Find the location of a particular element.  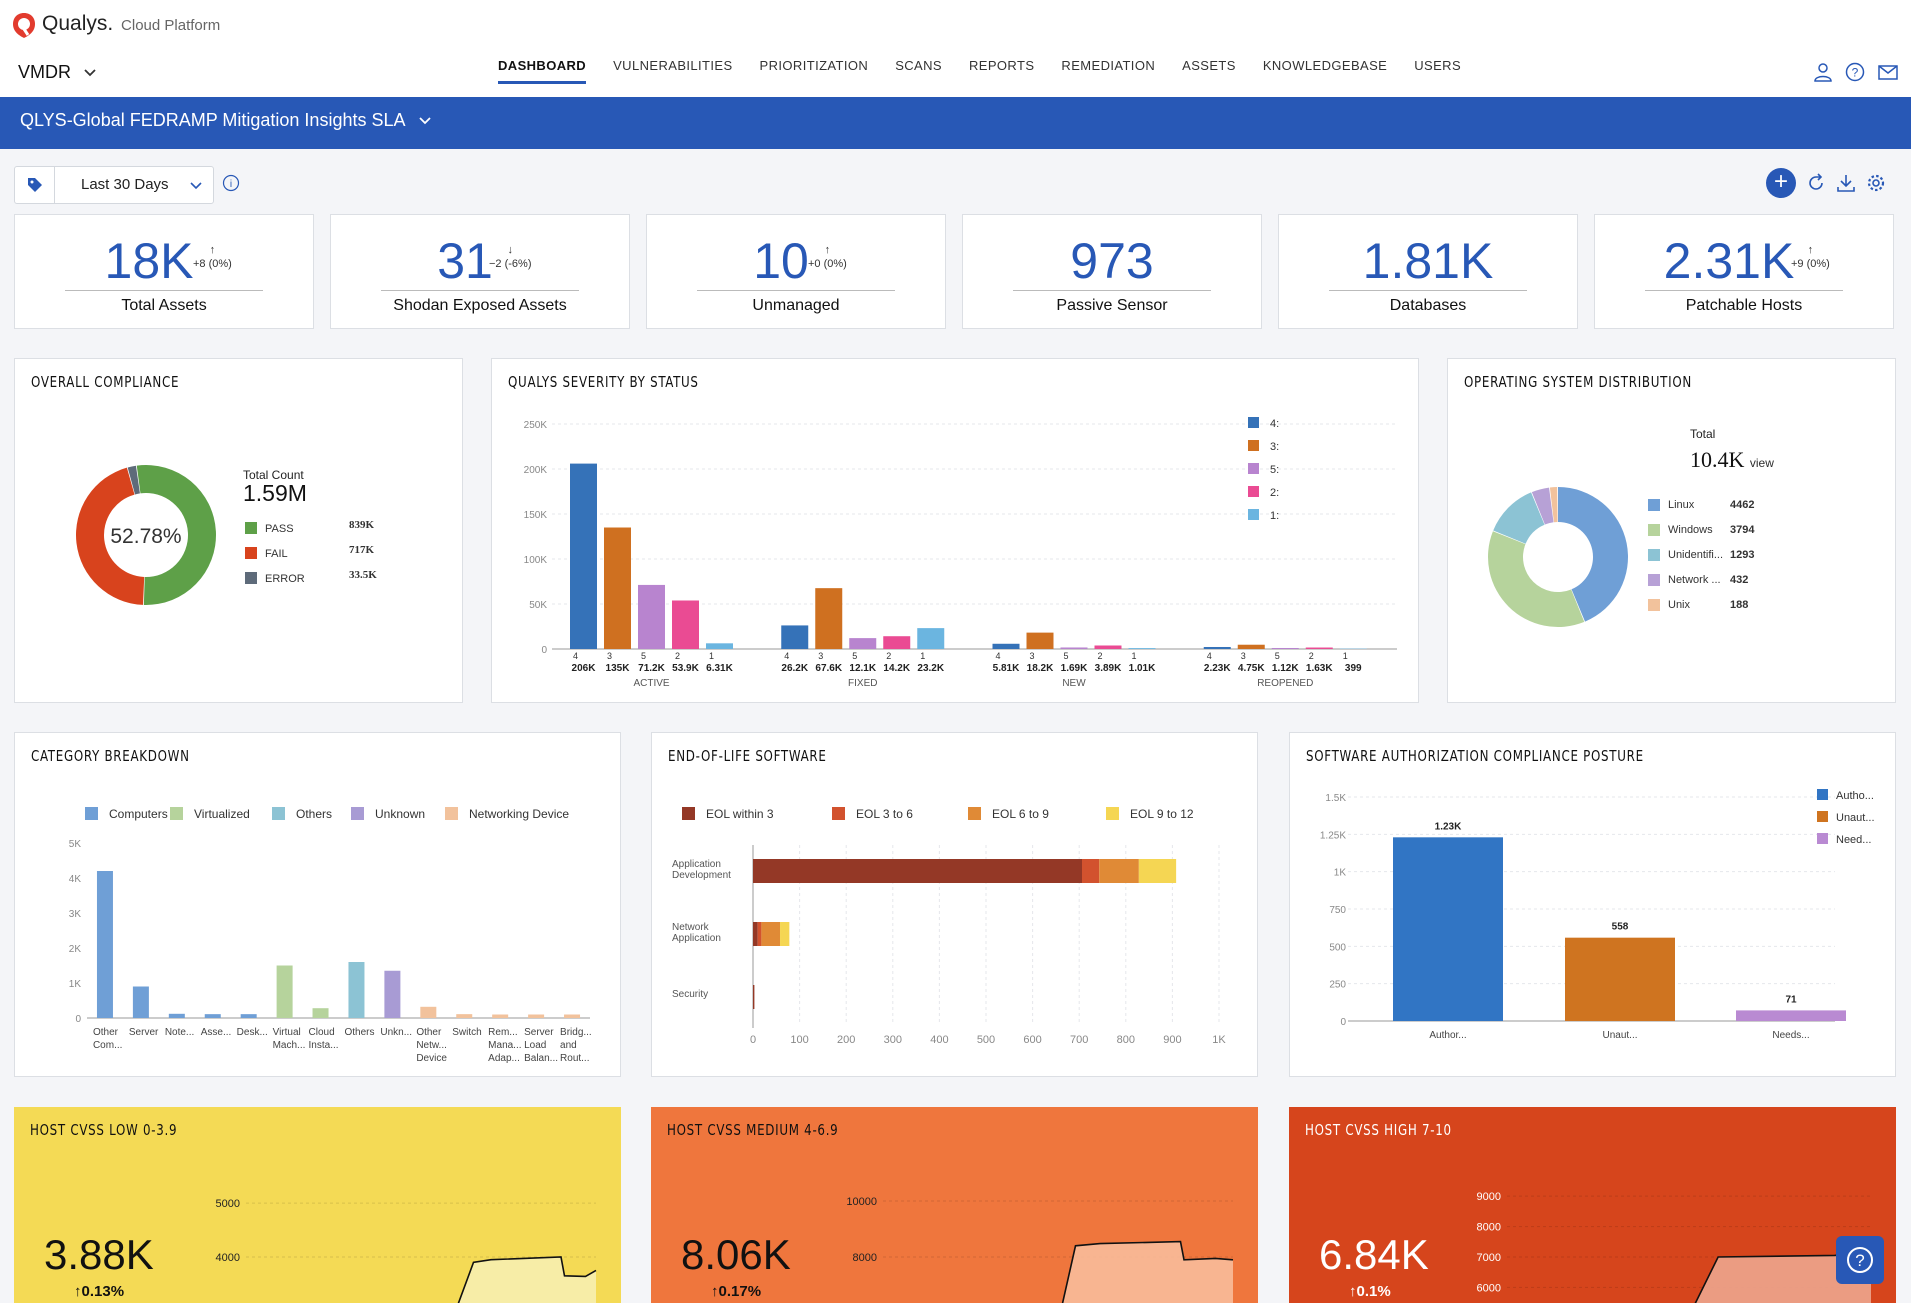

chevron-down-icon is located at coordinates (90, 72).